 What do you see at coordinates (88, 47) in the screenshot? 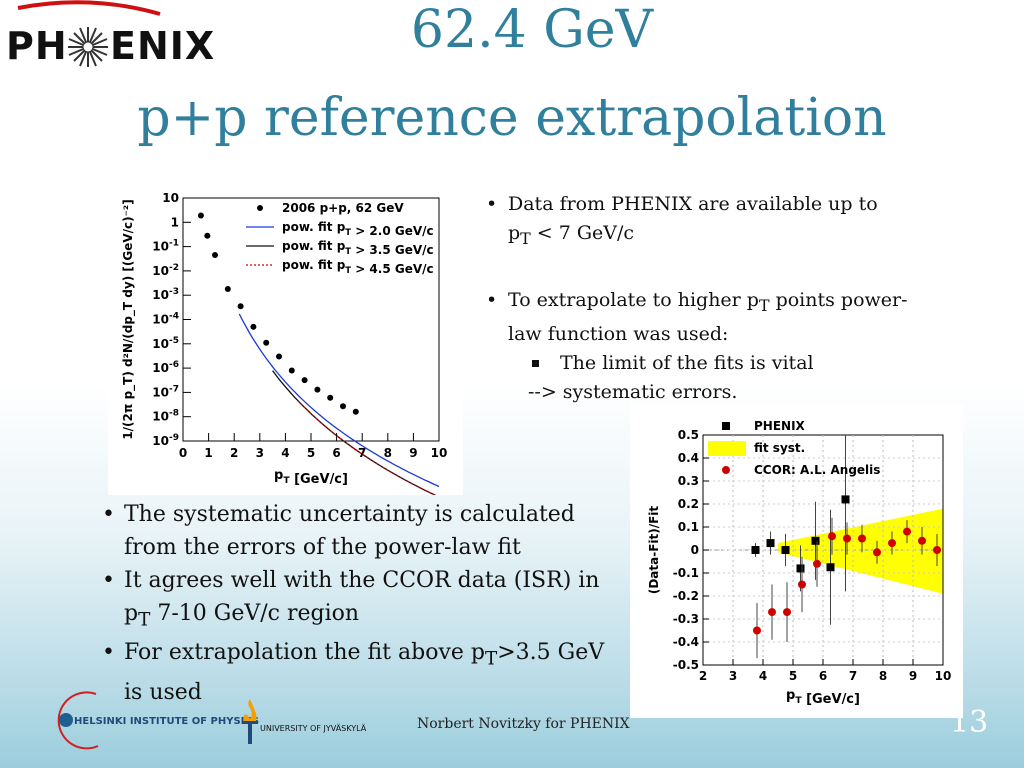
I see `logo-star-icon` at bounding box center [88, 47].